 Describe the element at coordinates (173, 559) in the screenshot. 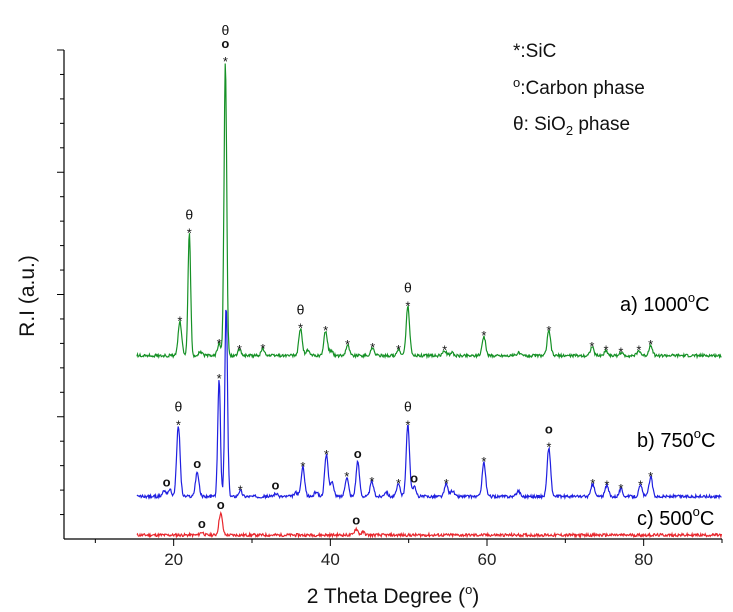

I see `x-tick-label: 20` at that location.